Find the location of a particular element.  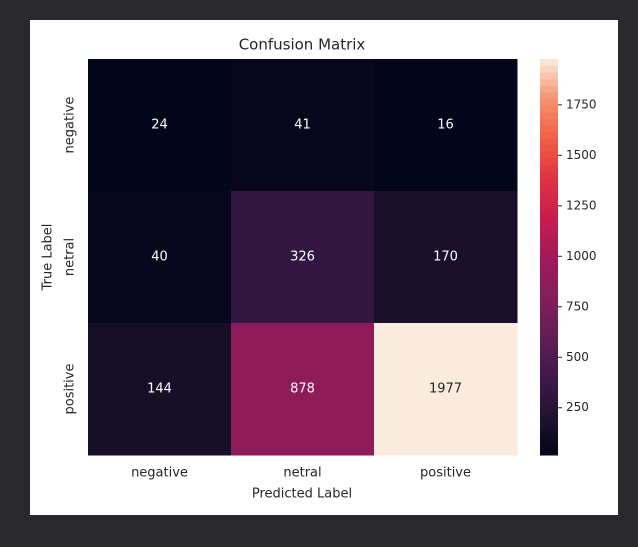

cell-label: 40 is located at coordinates (159, 257).